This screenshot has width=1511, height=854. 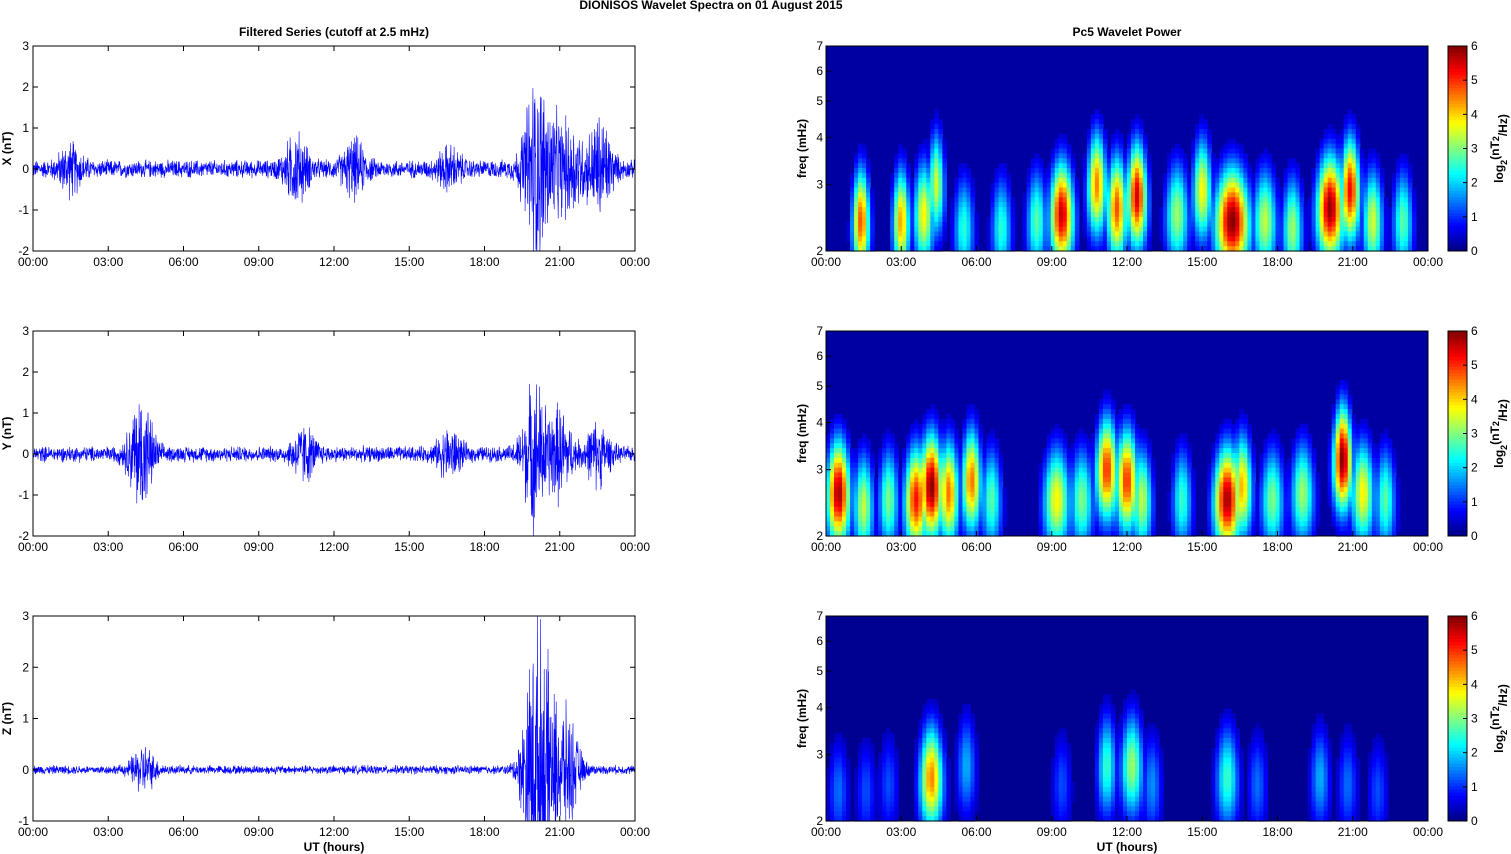 I want to click on y-axis-label: X (nT), so click(x=7, y=149).